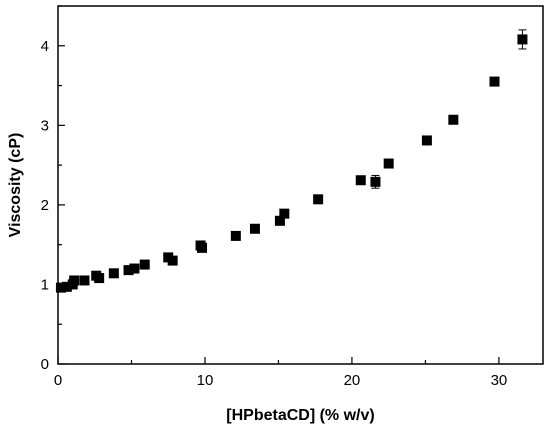 Image resolution: width=550 pixels, height=434 pixels. I want to click on y-tick-label: 2, so click(45, 205).